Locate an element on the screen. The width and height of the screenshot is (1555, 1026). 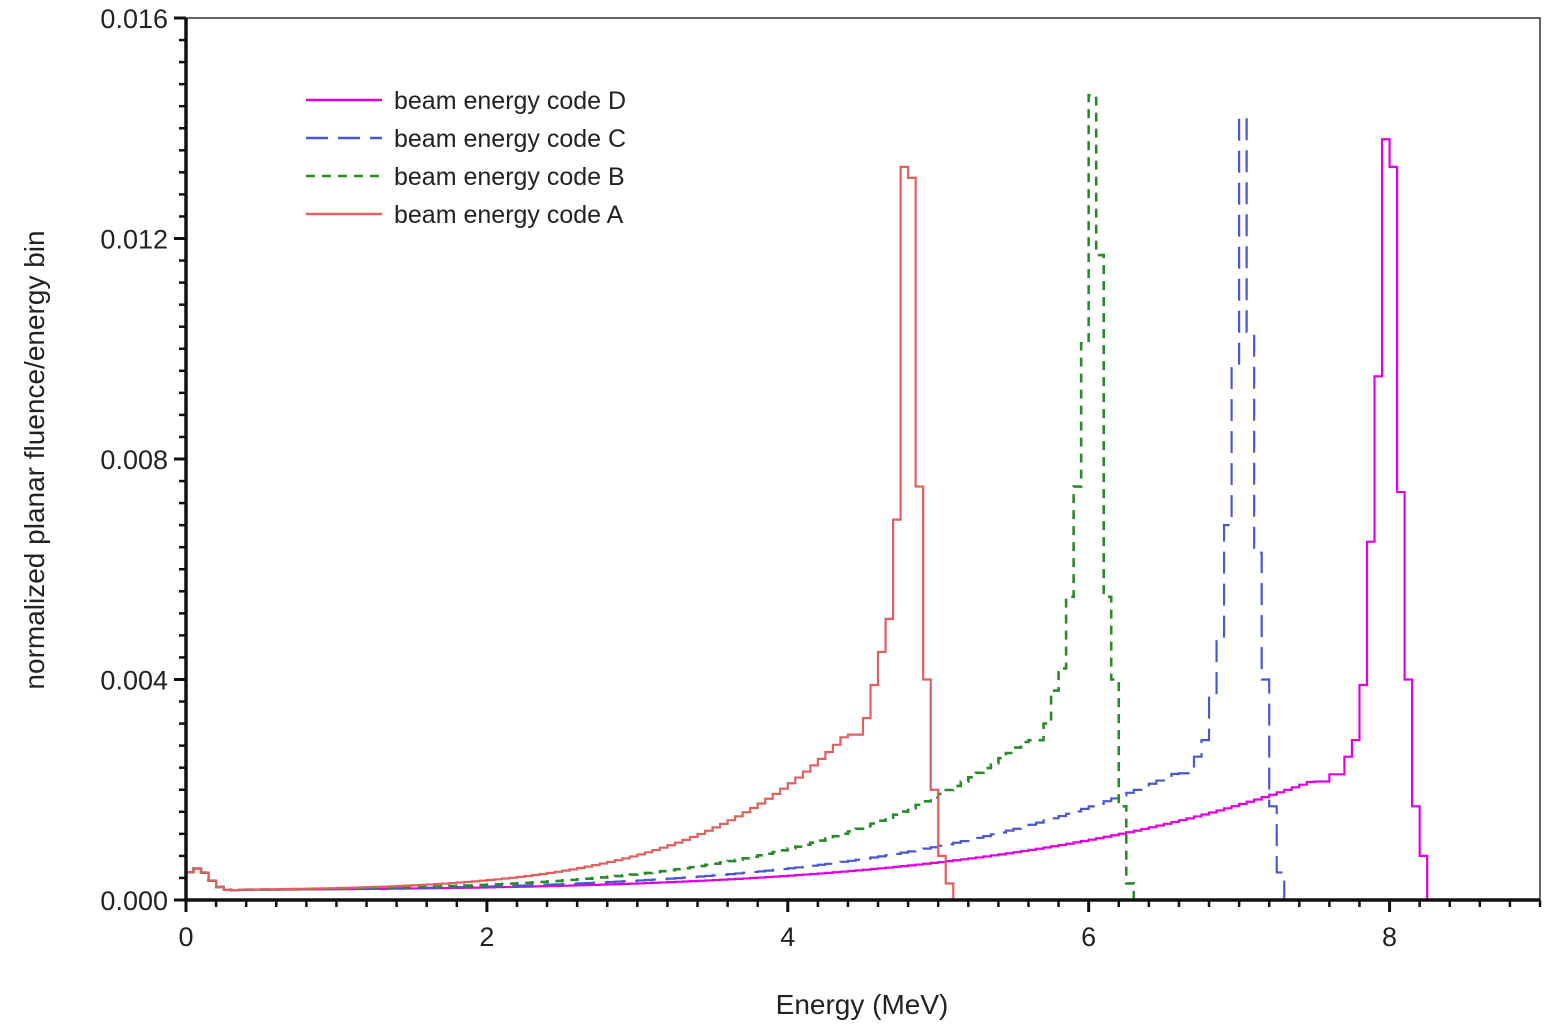
legend-label: beam energy code B is located at coordinates (509, 177).